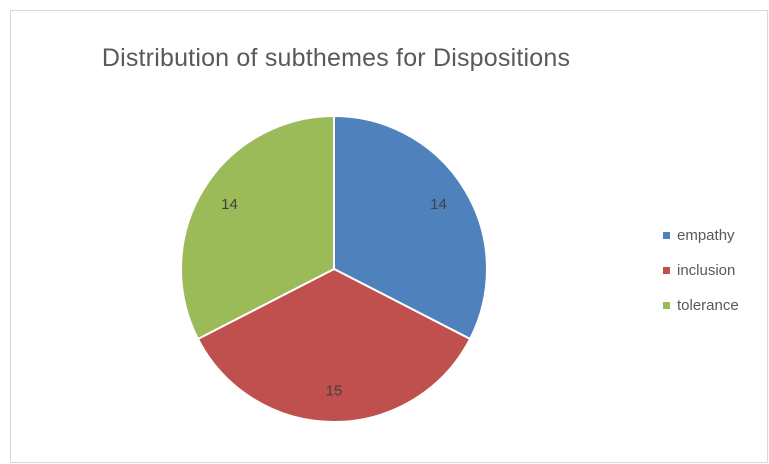 The image size is (769, 464). Describe the element at coordinates (666, 235) in the screenshot. I see `legend-swatch-empathy` at that location.